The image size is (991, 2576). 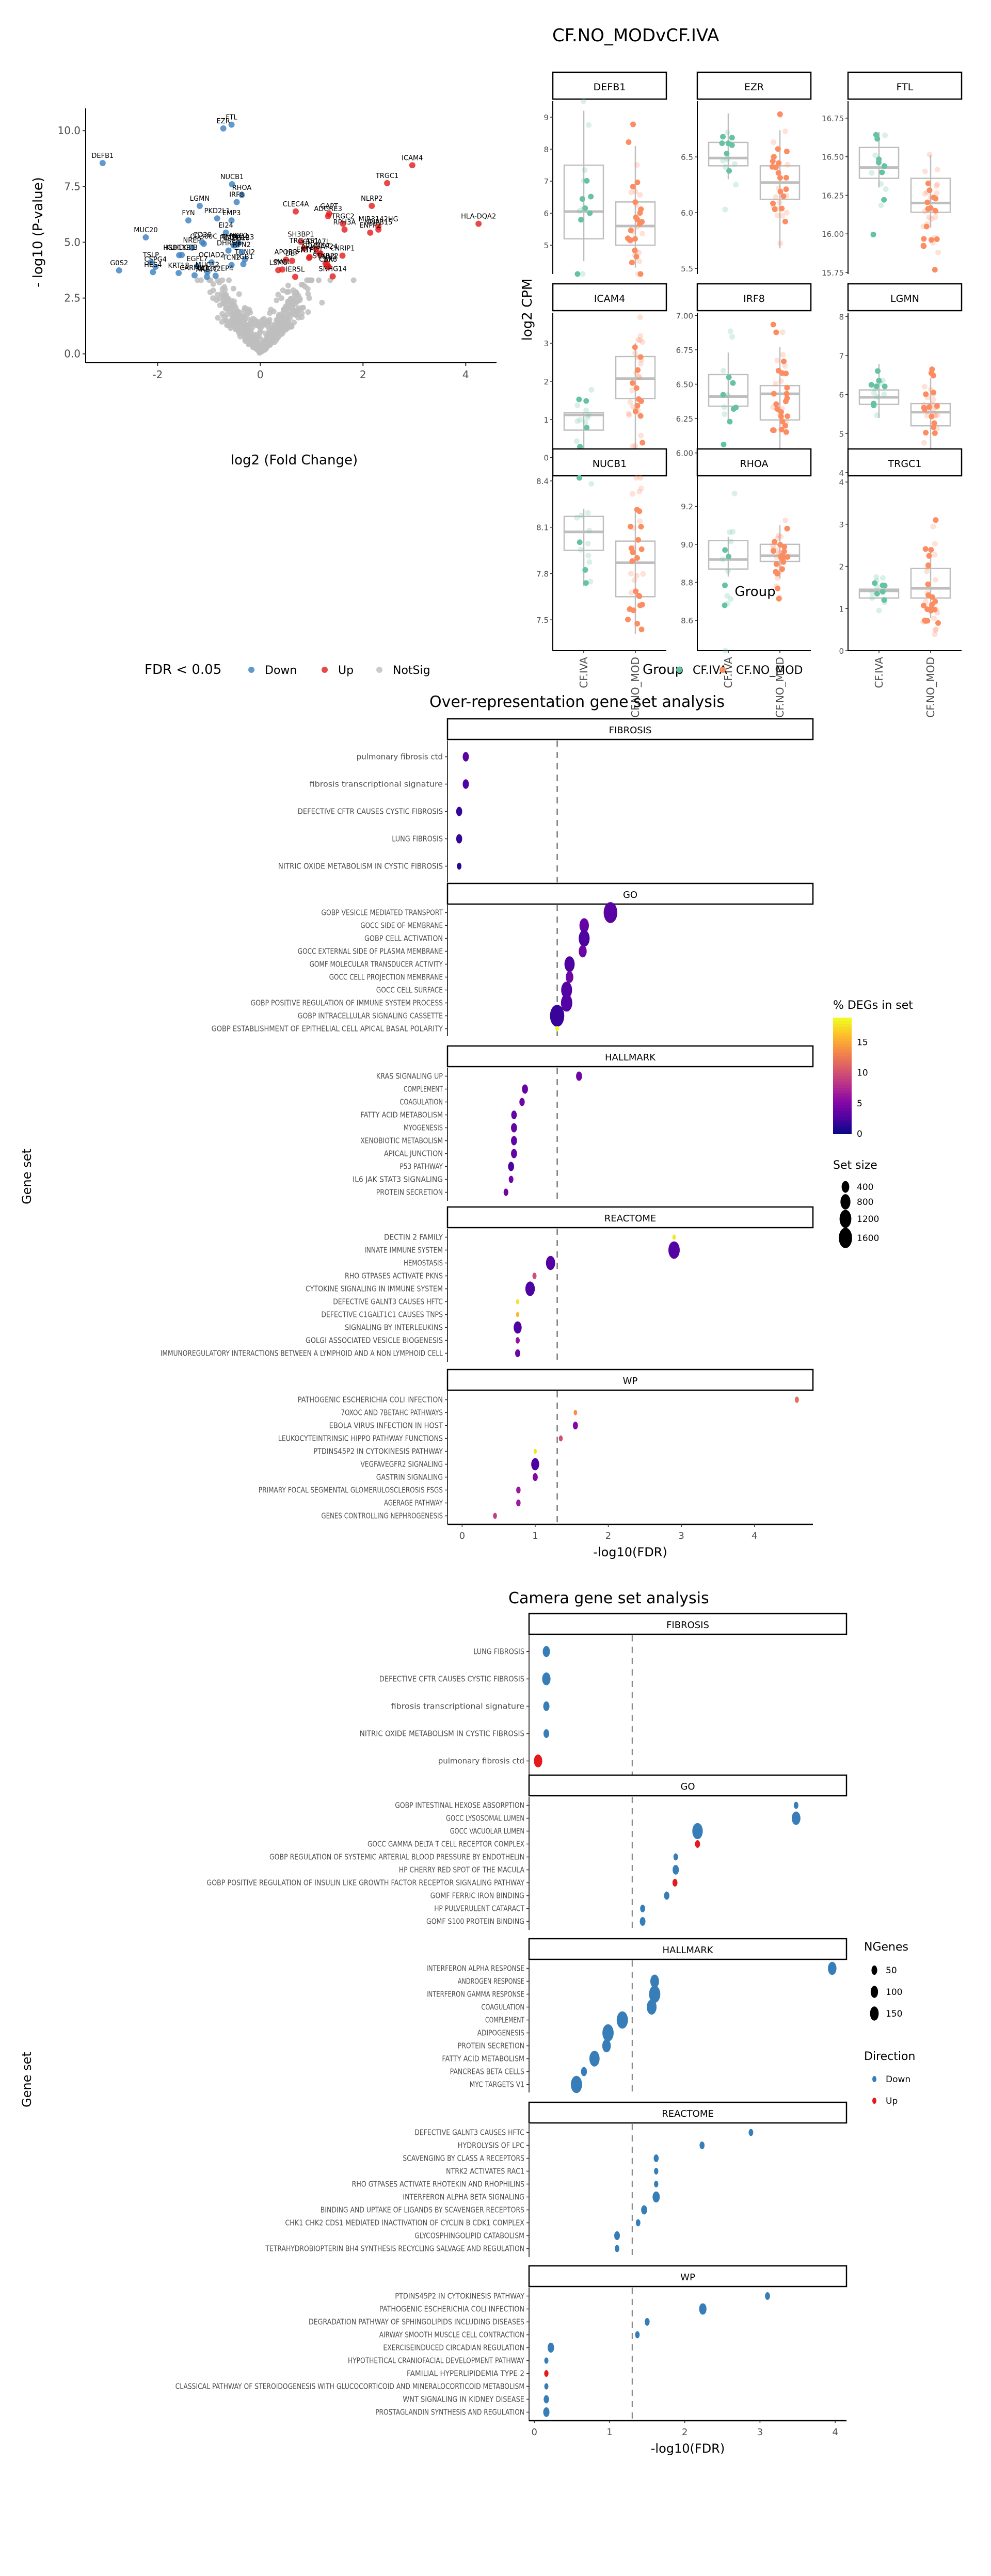 What do you see at coordinates (421, 1167) in the screenshot?
I see `gene-set-label: P53 PATHWAY` at bounding box center [421, 1167].